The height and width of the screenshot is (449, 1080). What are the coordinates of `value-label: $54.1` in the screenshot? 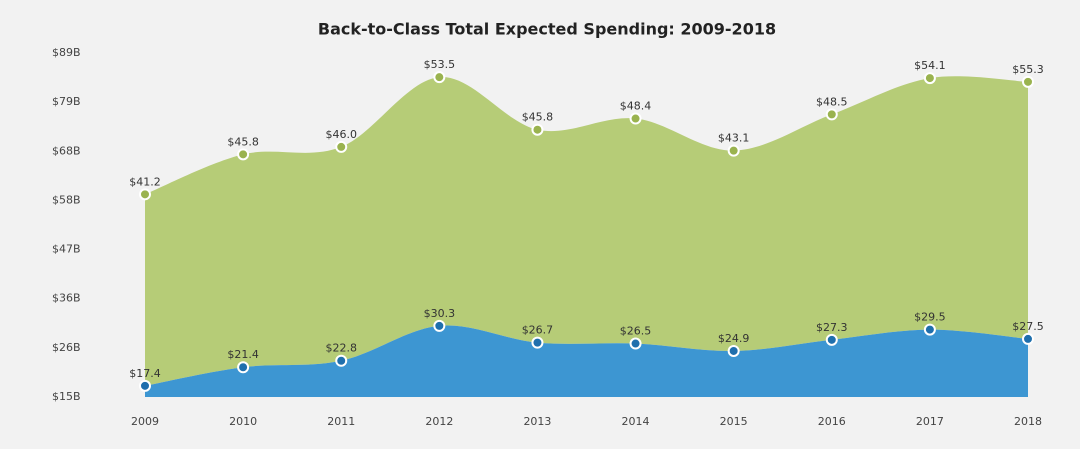 It's located at (930, 65).